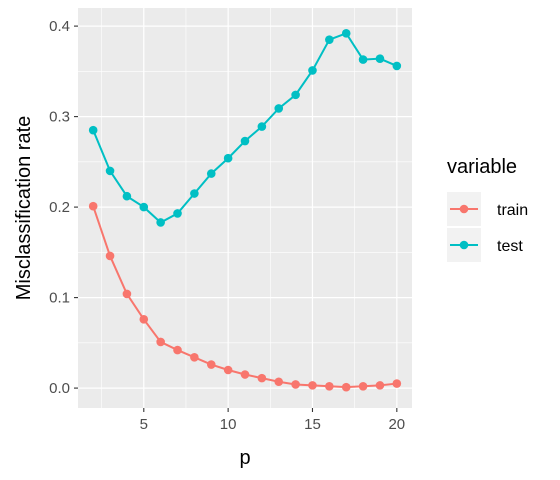 The height and width of the screenshot is (480, 560). Describe the element at coordinates (244, 458) in the screenshot. I see `x-axis-title: p` at that location.